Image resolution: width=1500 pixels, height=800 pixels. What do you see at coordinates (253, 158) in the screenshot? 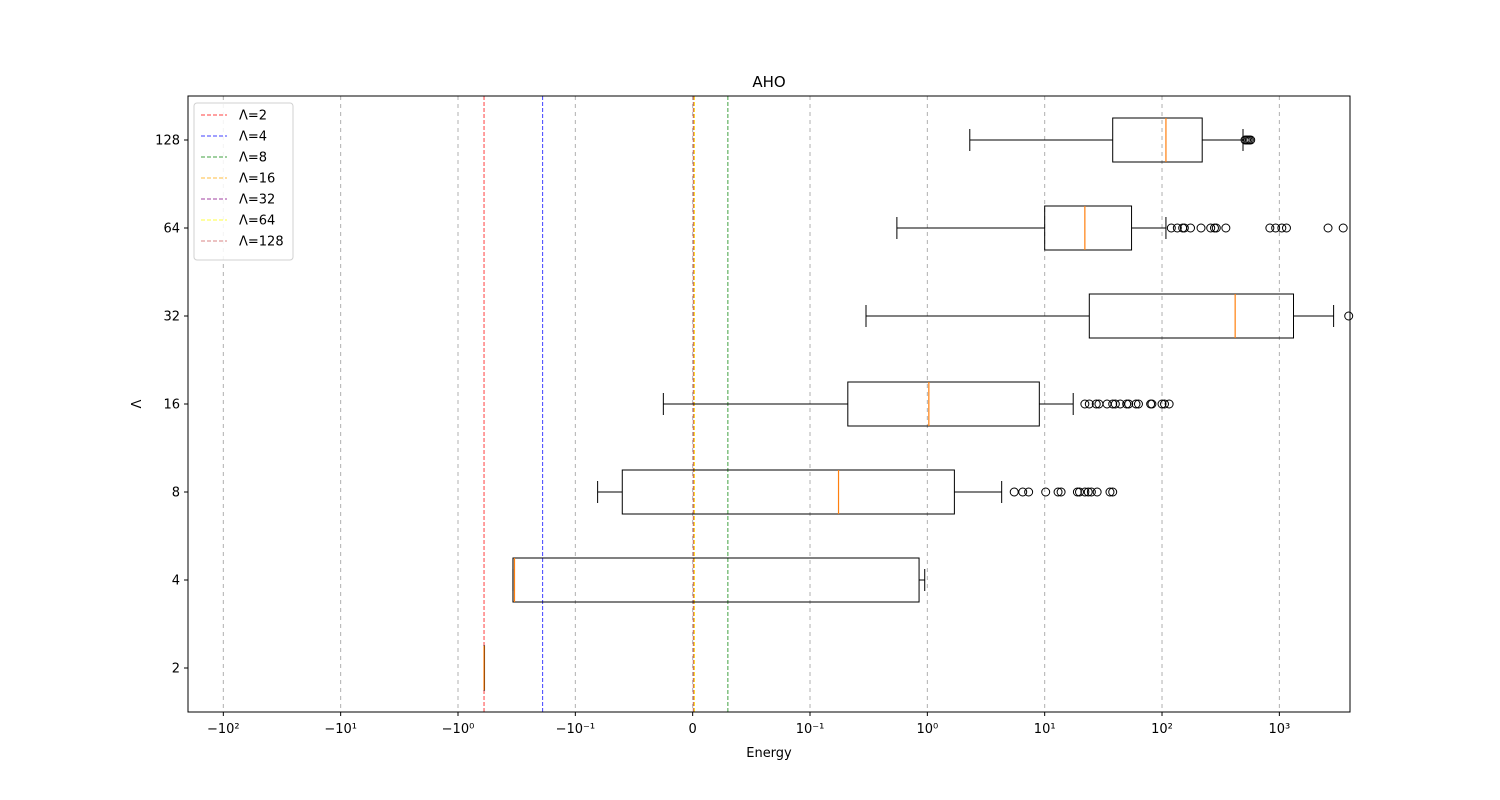
I see `legend-label: Λ=8` at bounding box center [253, 158].